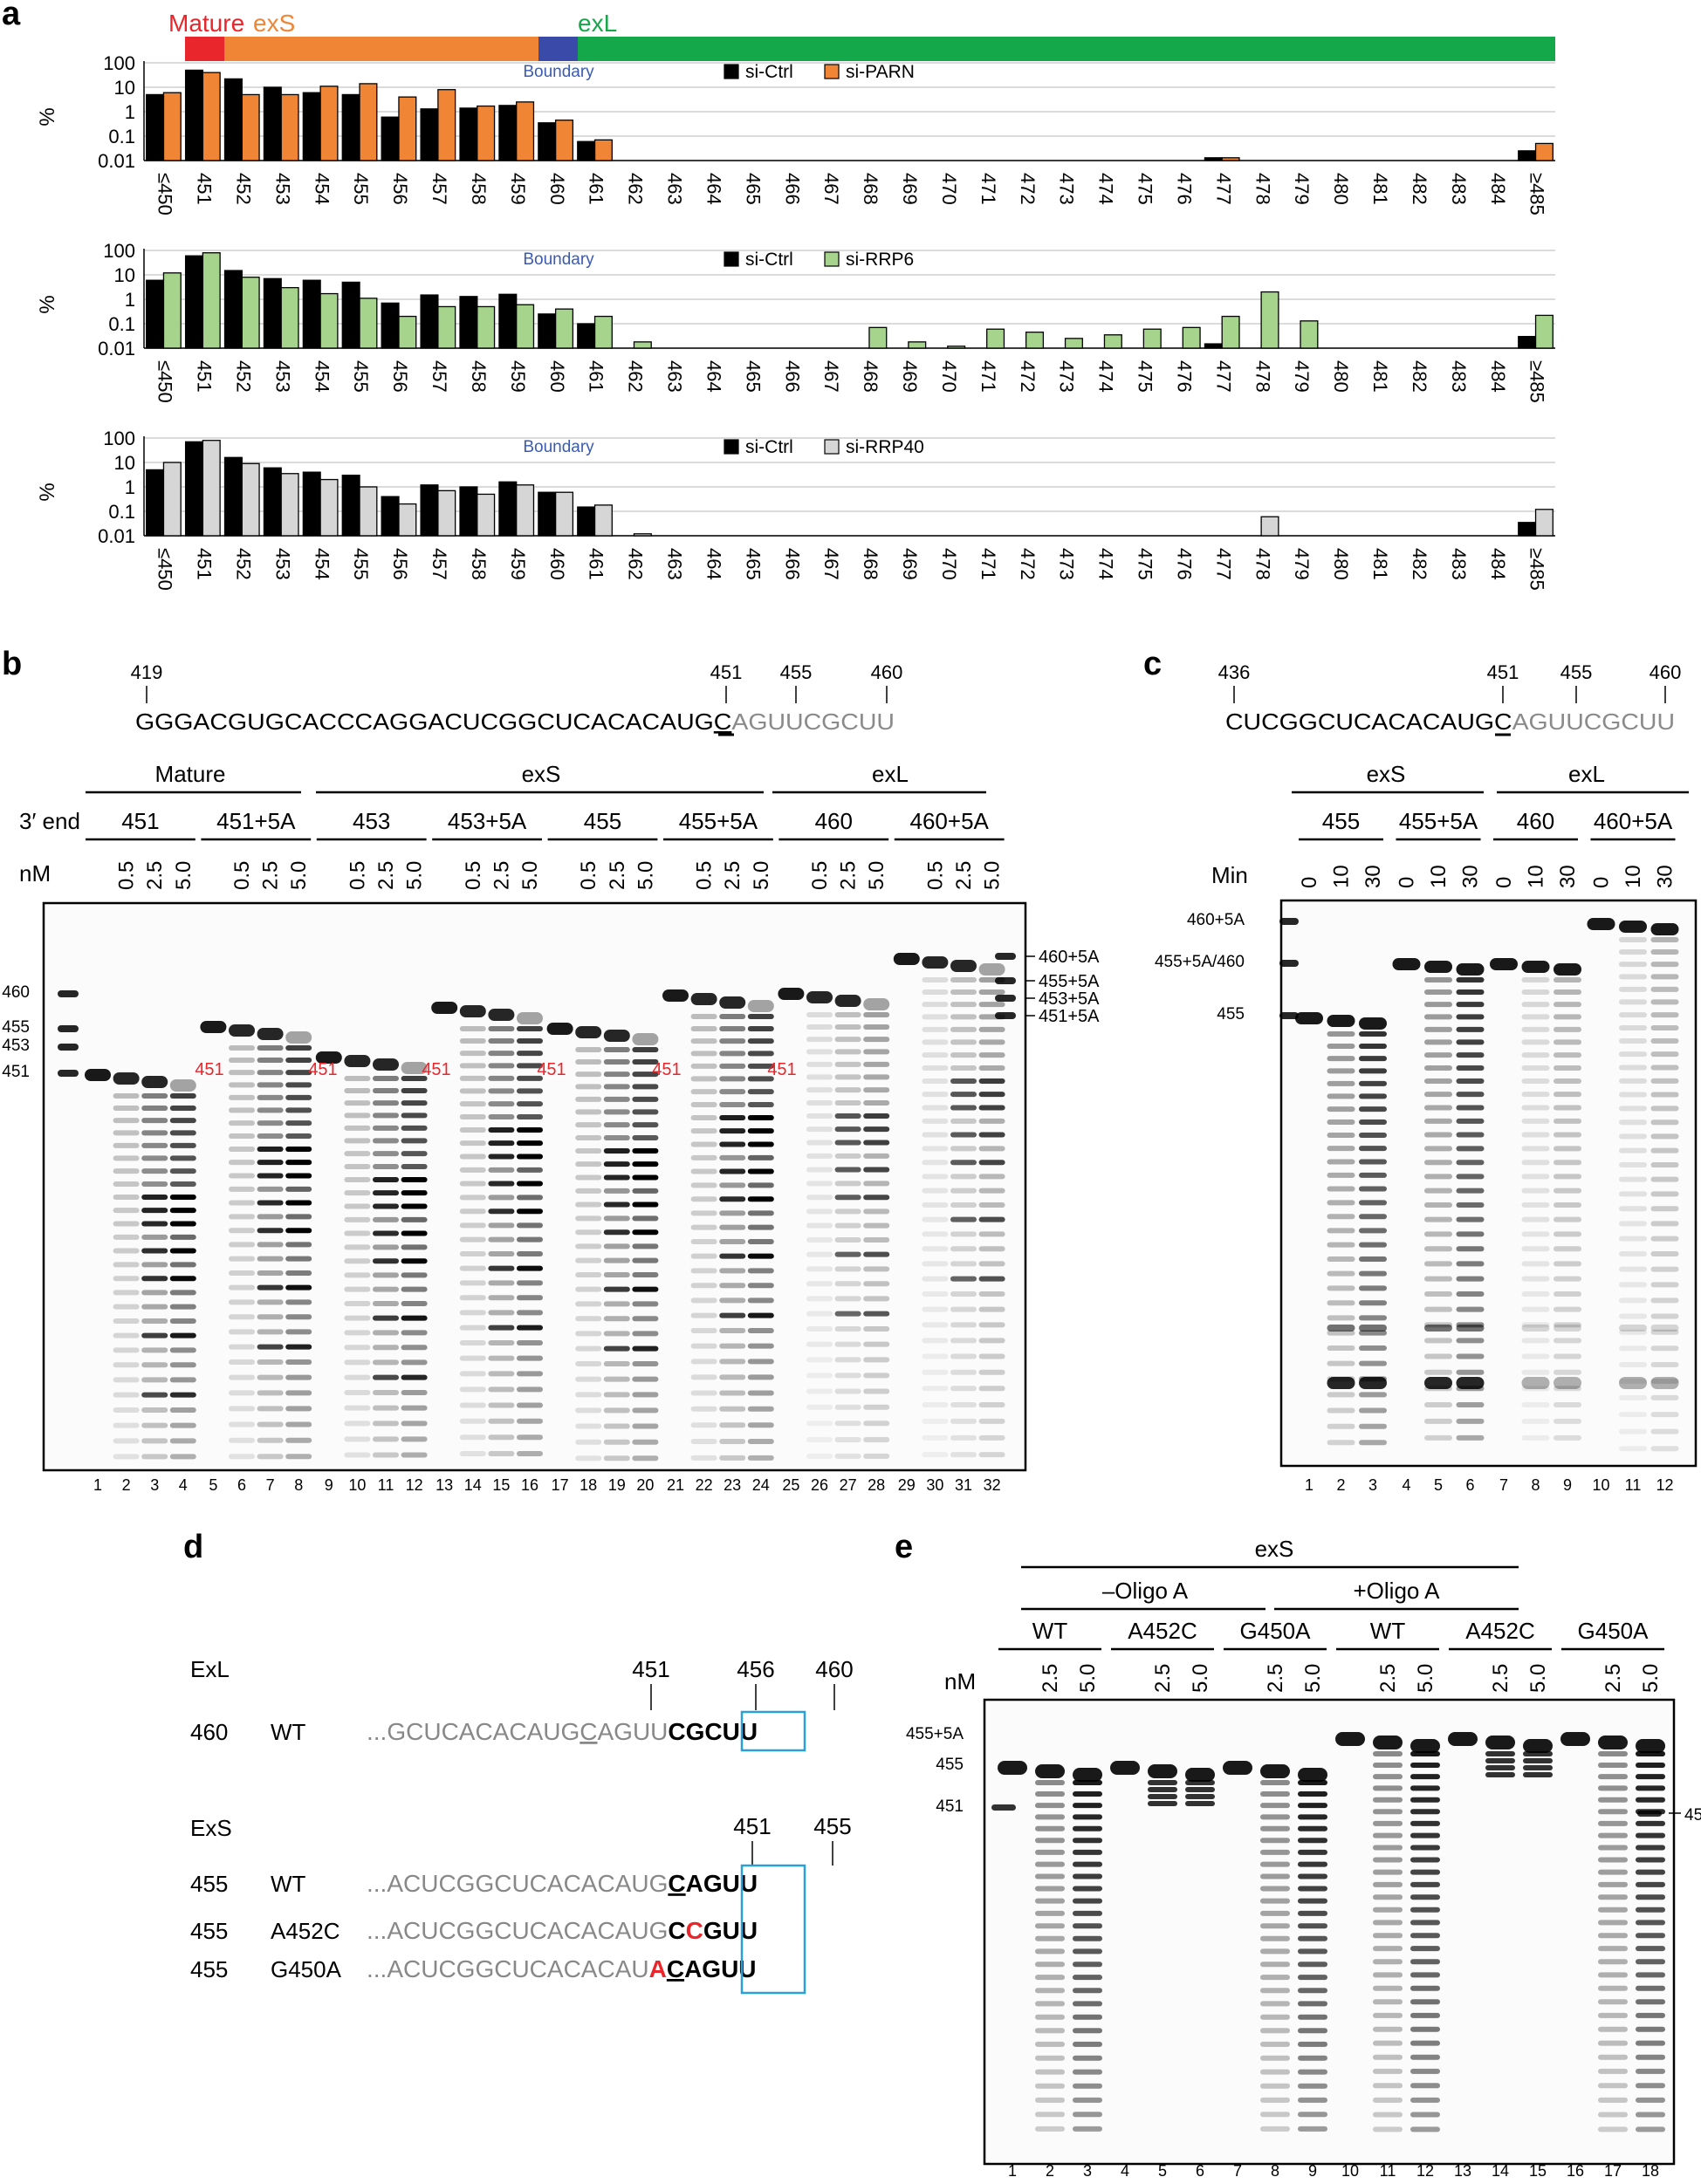 Image resolution: width=1701 pixels, height=2184 pixels. I want to click on legend-label: si-Ctrl, so click(769, 447).